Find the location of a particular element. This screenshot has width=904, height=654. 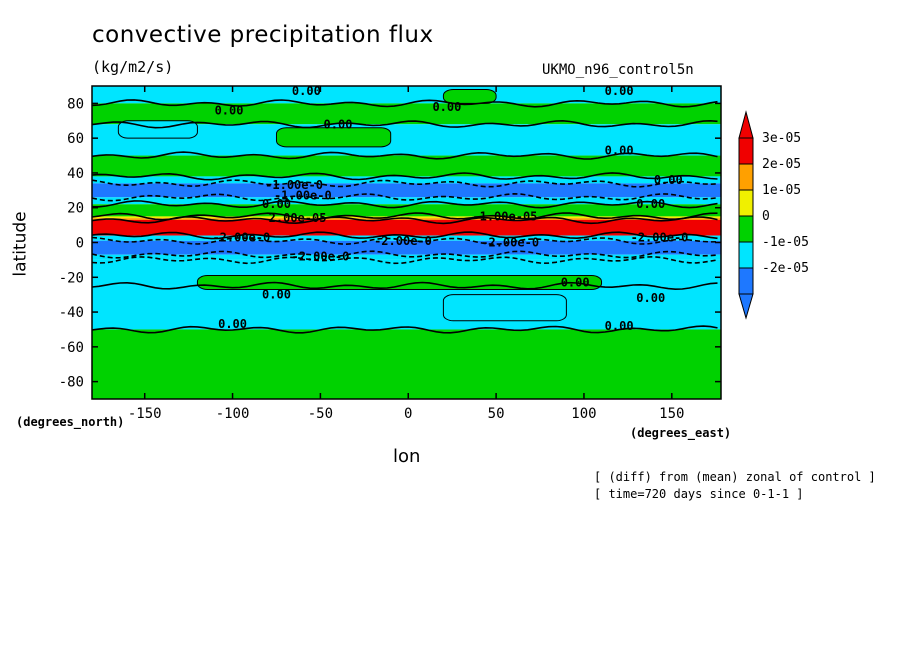

contour-label-7: -1.00e-0 is located at coordinates (294, 185).